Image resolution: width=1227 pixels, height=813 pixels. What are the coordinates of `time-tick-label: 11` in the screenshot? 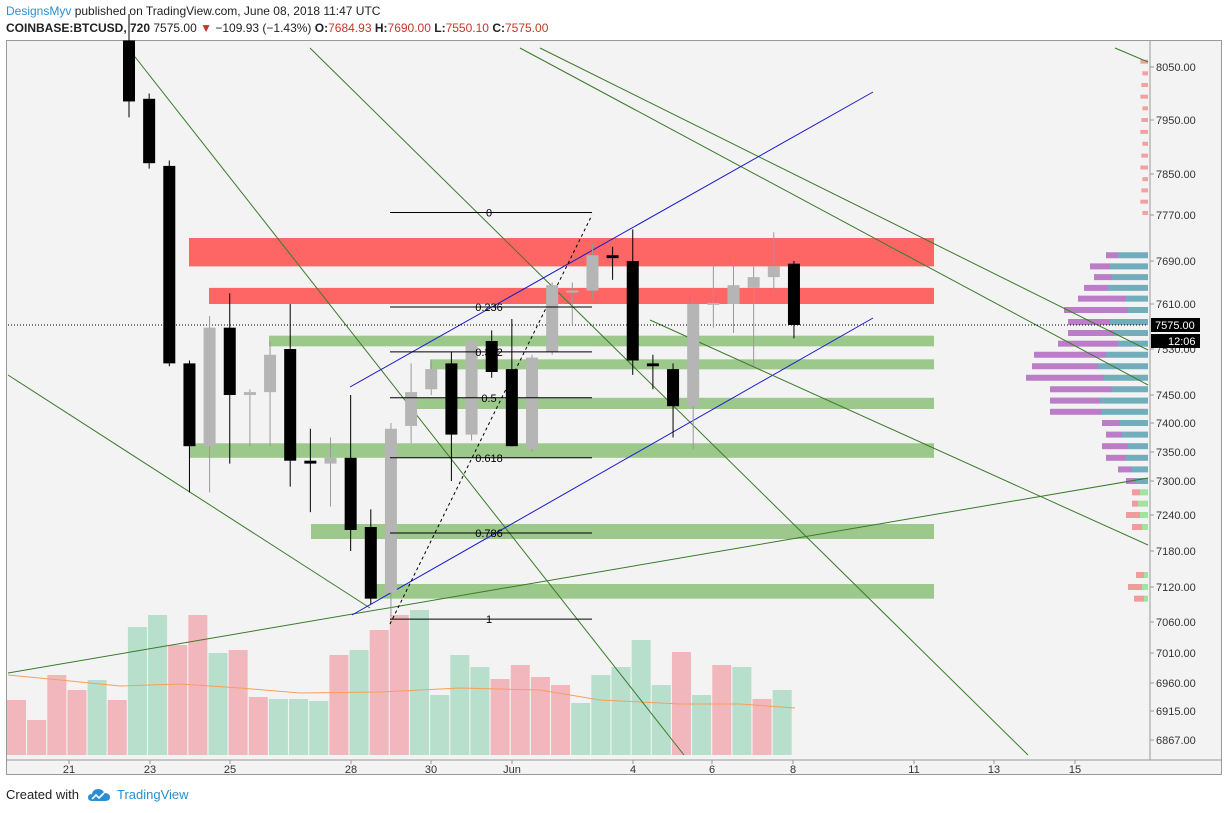 It's located at (913, 770).